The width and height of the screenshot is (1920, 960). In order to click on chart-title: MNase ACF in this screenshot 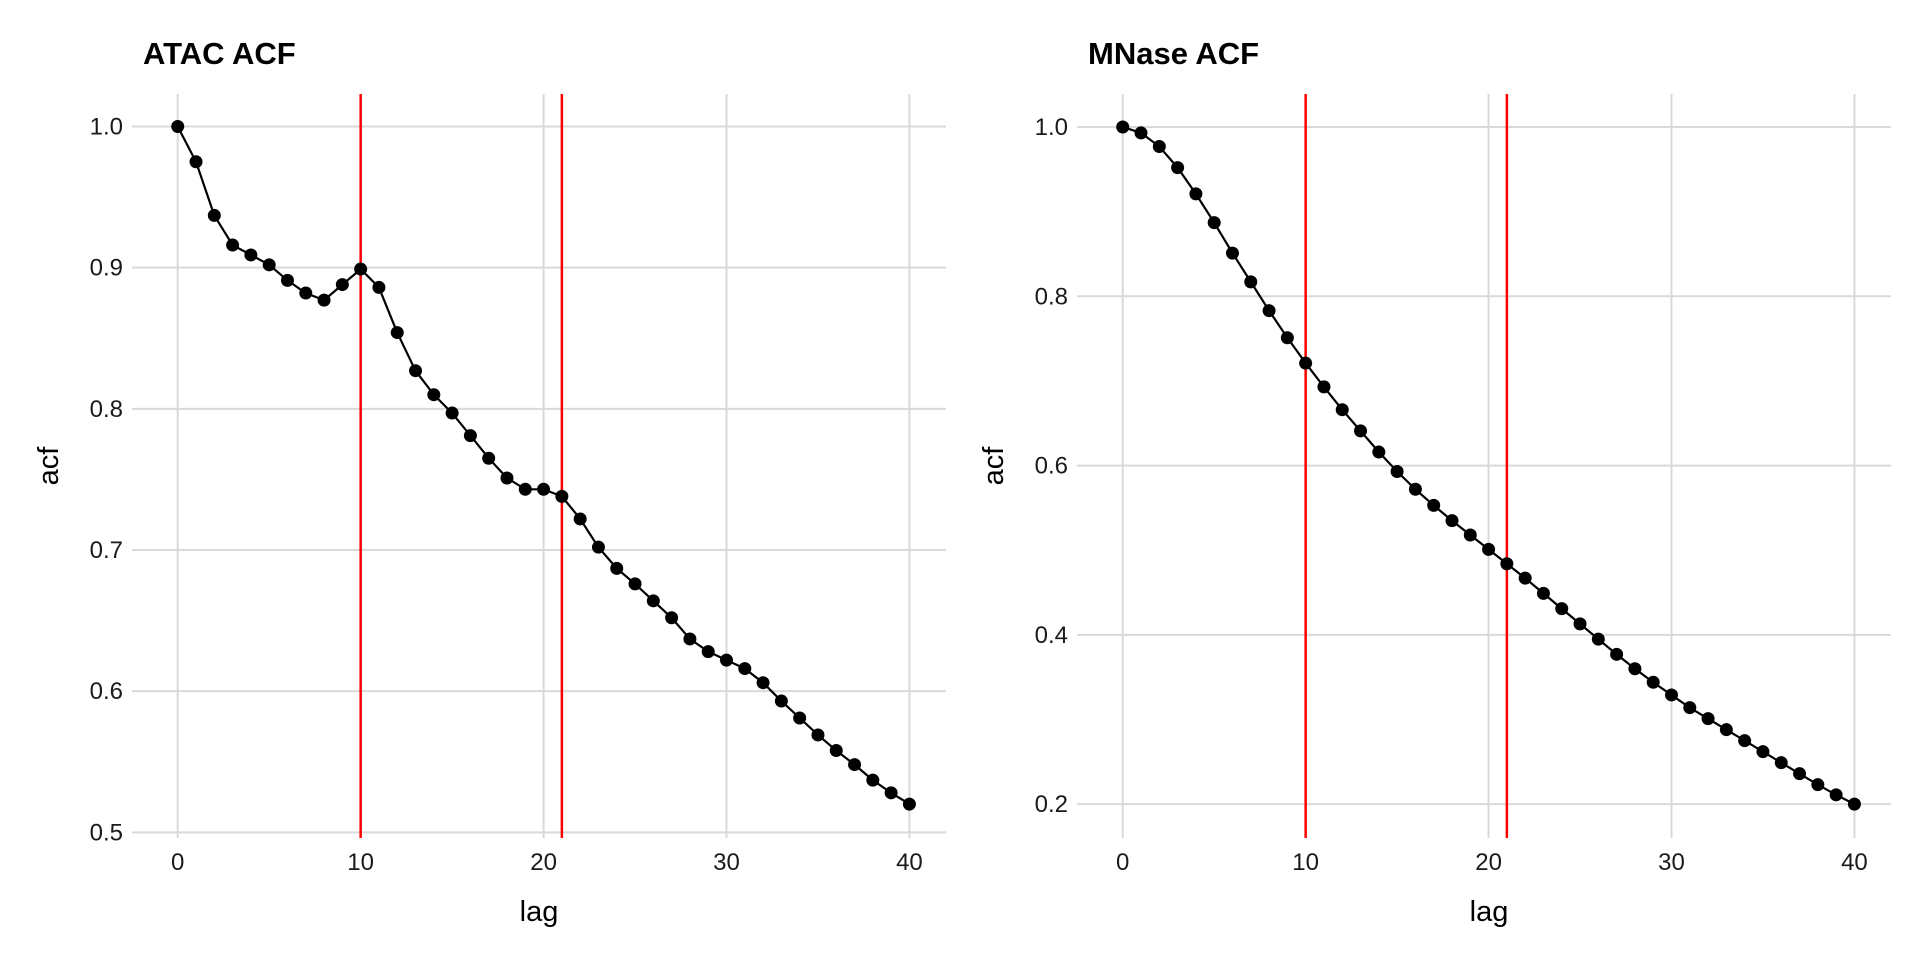, I will do `click(1173, 53)`.